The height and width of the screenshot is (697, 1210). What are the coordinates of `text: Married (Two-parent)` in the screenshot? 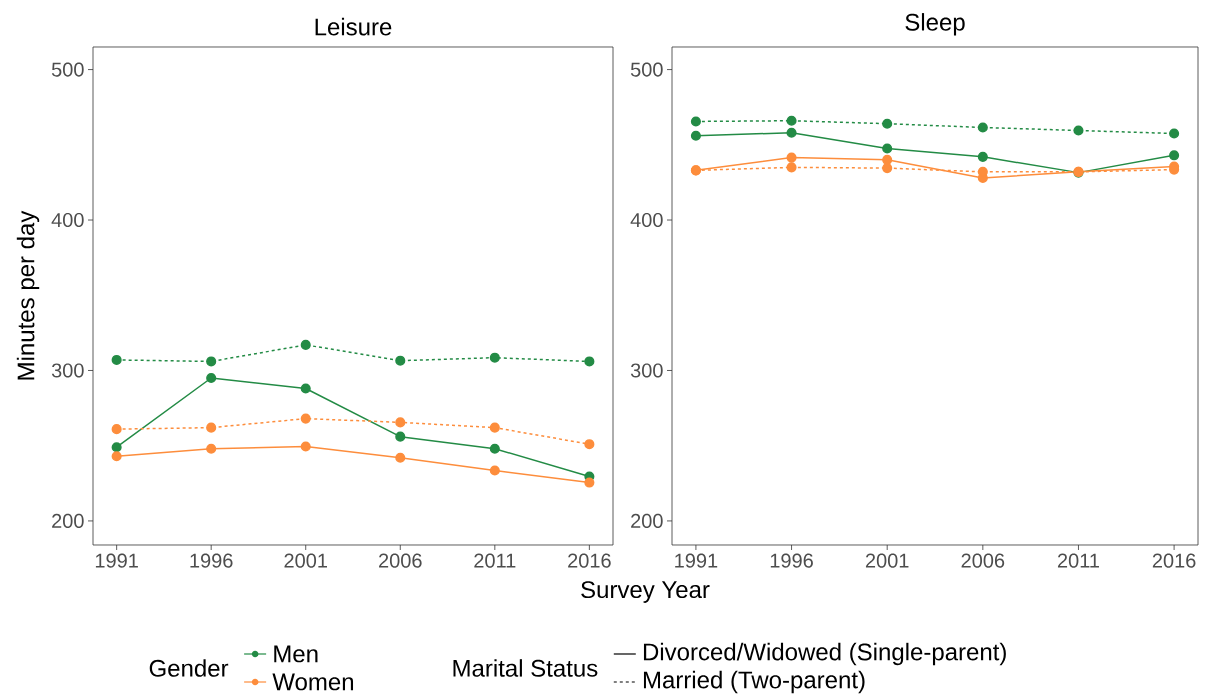 It's located at (754, 682).